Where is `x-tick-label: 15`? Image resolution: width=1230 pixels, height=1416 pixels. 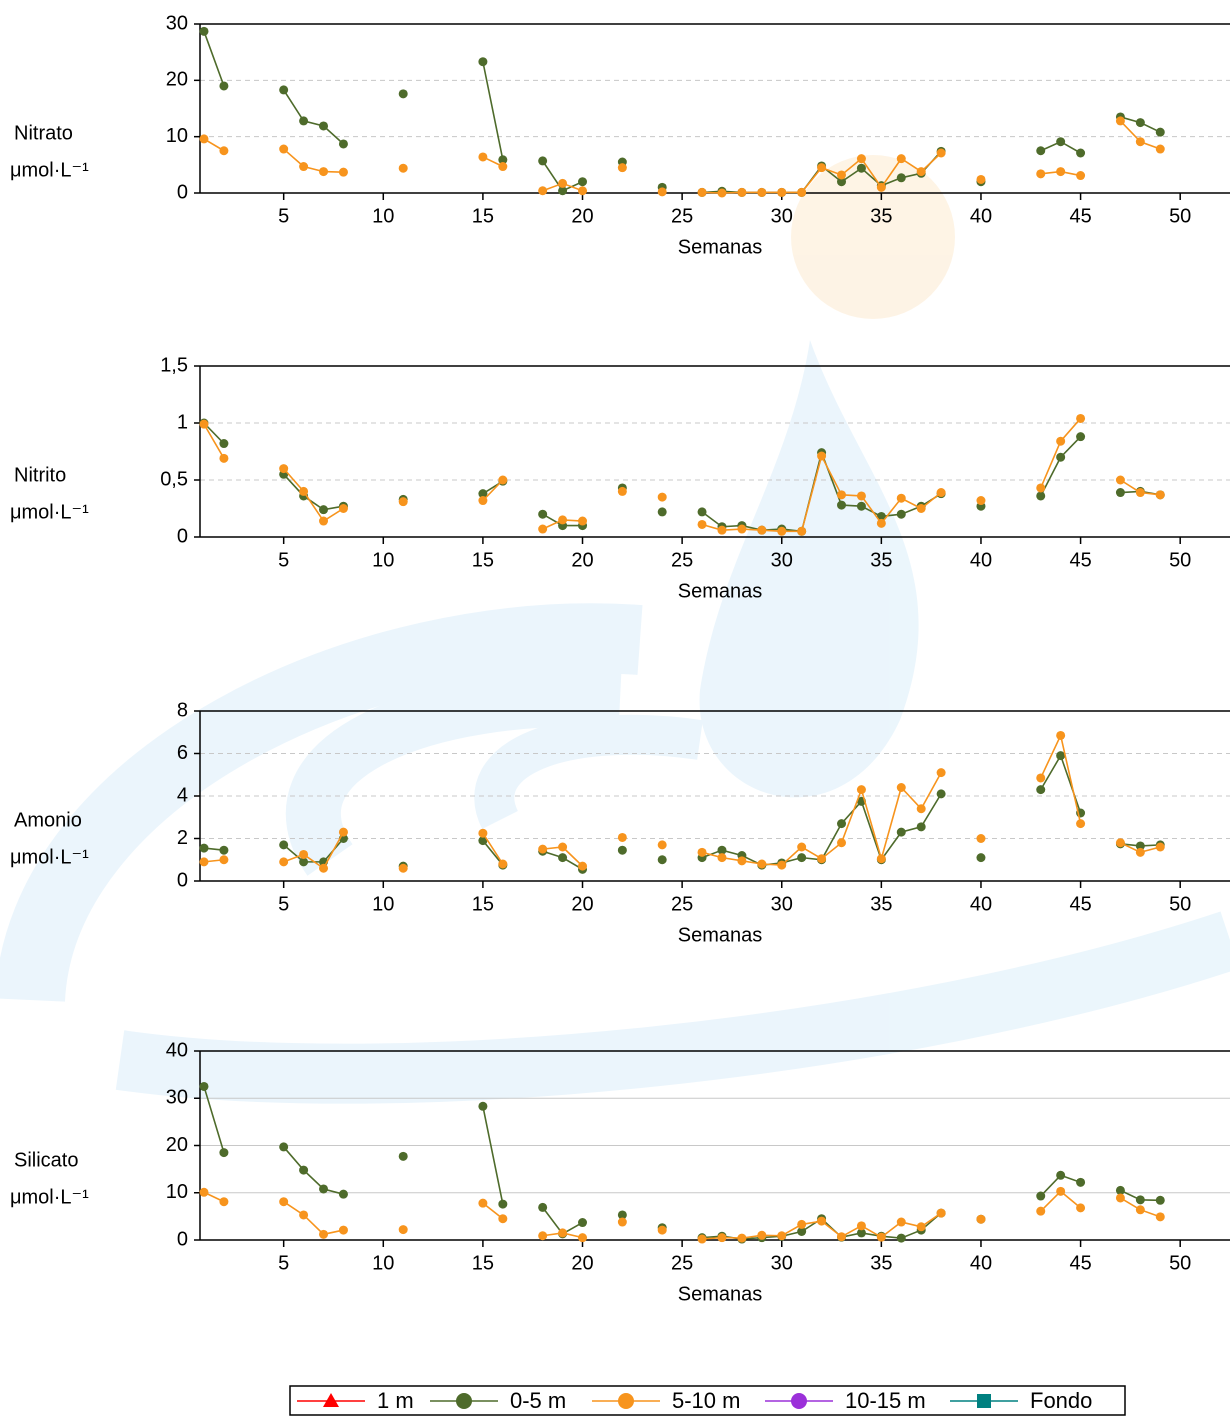
x-tick-label: 15 is located at coordinates (483, 904).